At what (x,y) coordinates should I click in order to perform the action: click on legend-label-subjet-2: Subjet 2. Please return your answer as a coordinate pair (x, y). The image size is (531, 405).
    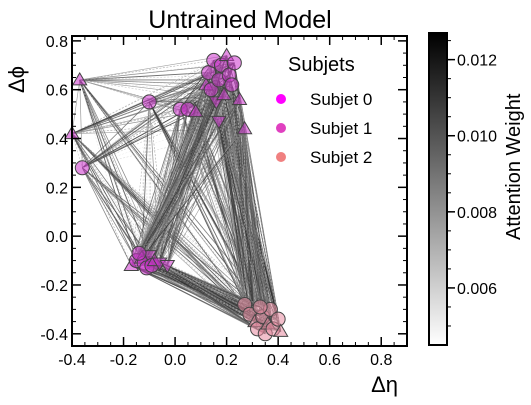
    Looking at the image, I should click on (341, 157).